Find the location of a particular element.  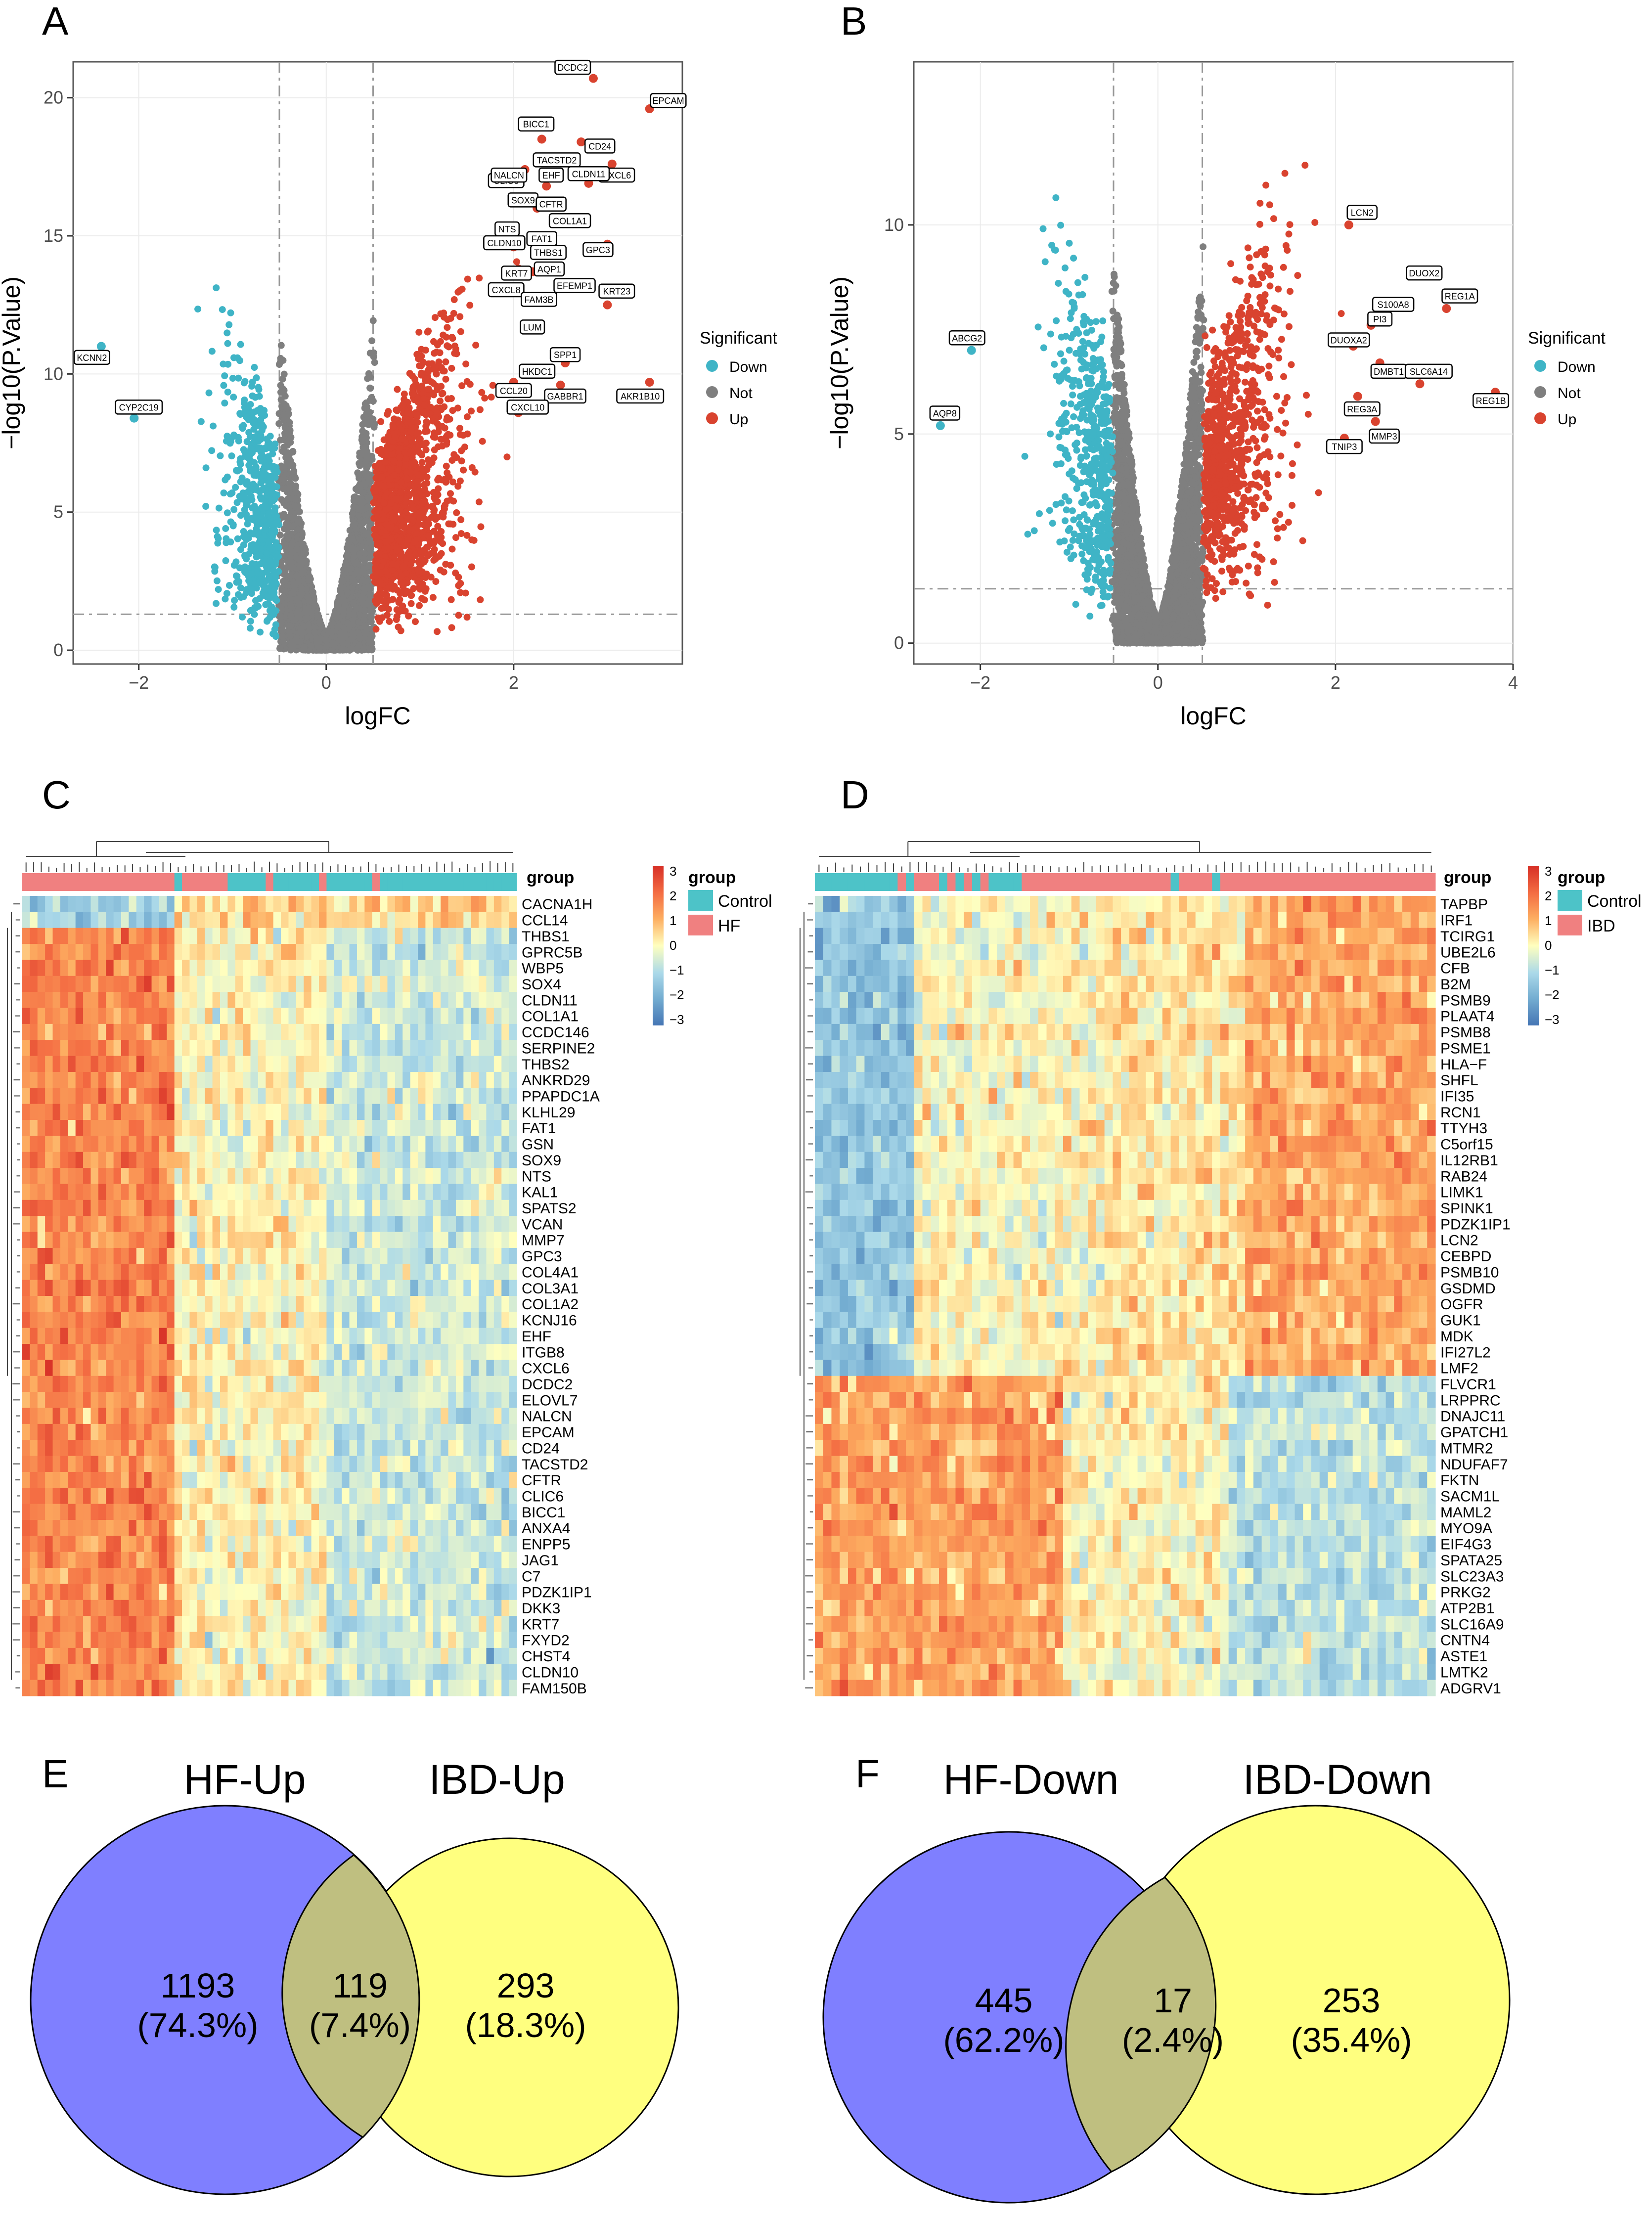

point-label: FAM3B is located at coordinates (539, 299).